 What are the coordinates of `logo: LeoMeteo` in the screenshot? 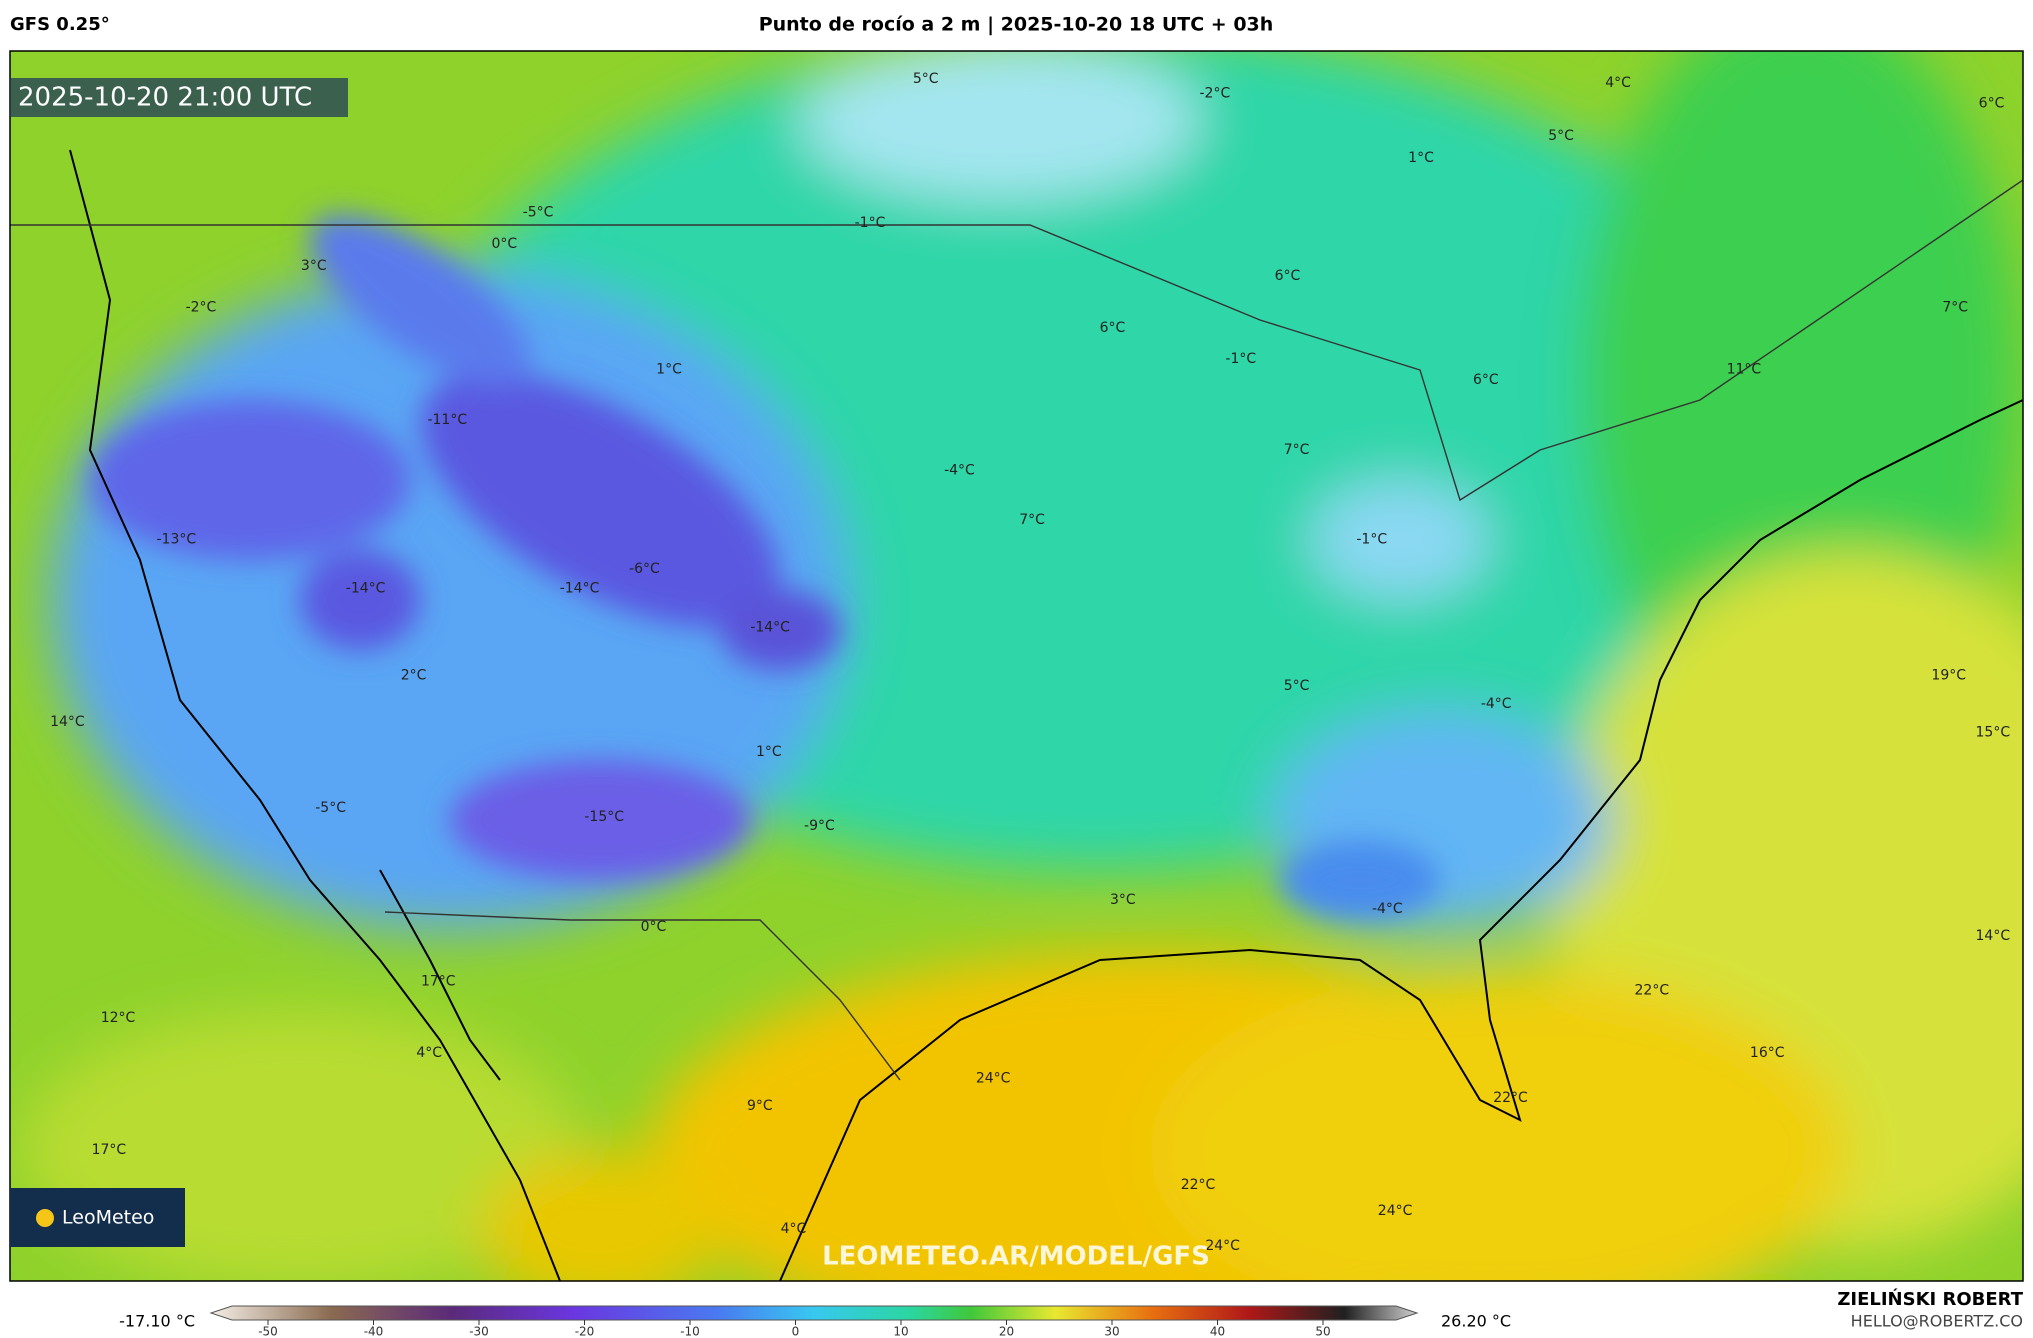 It's located at (108, 1218).